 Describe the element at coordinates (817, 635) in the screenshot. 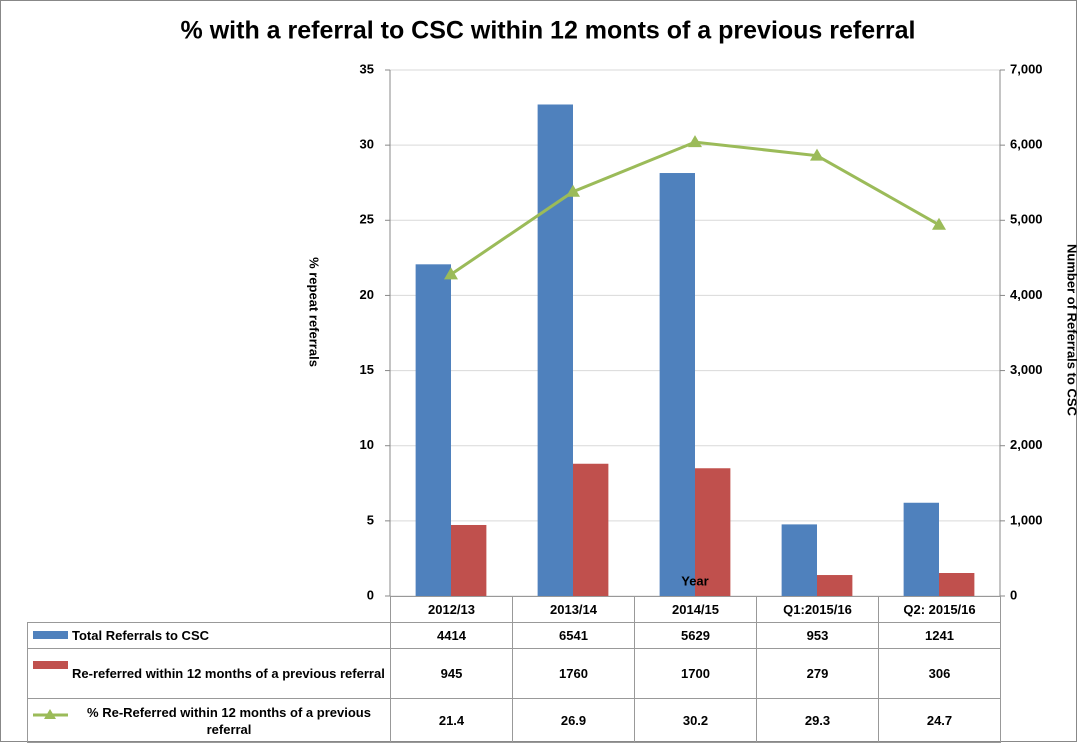

I see `table-cell: 953` at that location.